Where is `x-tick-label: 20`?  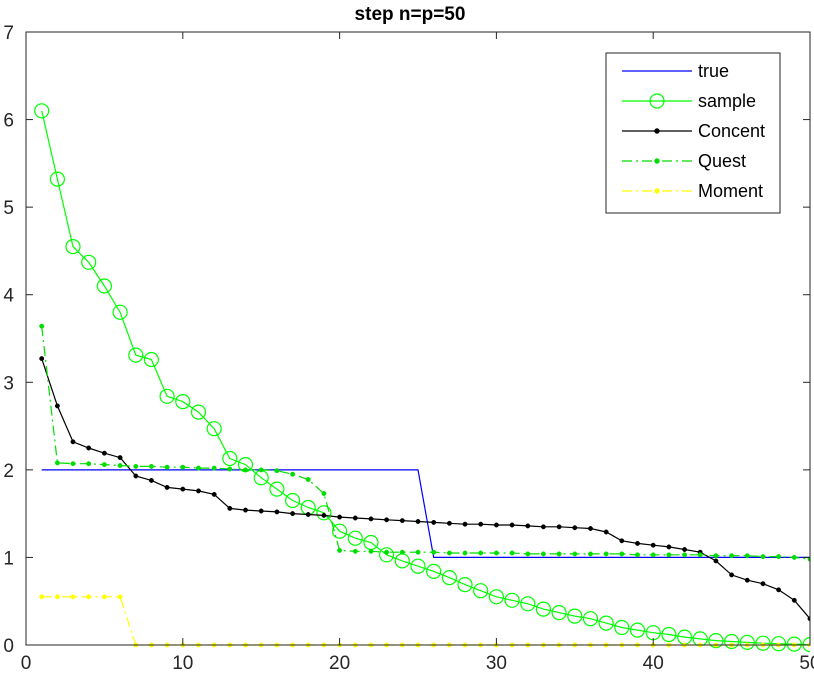 x-tick-label: 20 is located at coordinates (339, 663).